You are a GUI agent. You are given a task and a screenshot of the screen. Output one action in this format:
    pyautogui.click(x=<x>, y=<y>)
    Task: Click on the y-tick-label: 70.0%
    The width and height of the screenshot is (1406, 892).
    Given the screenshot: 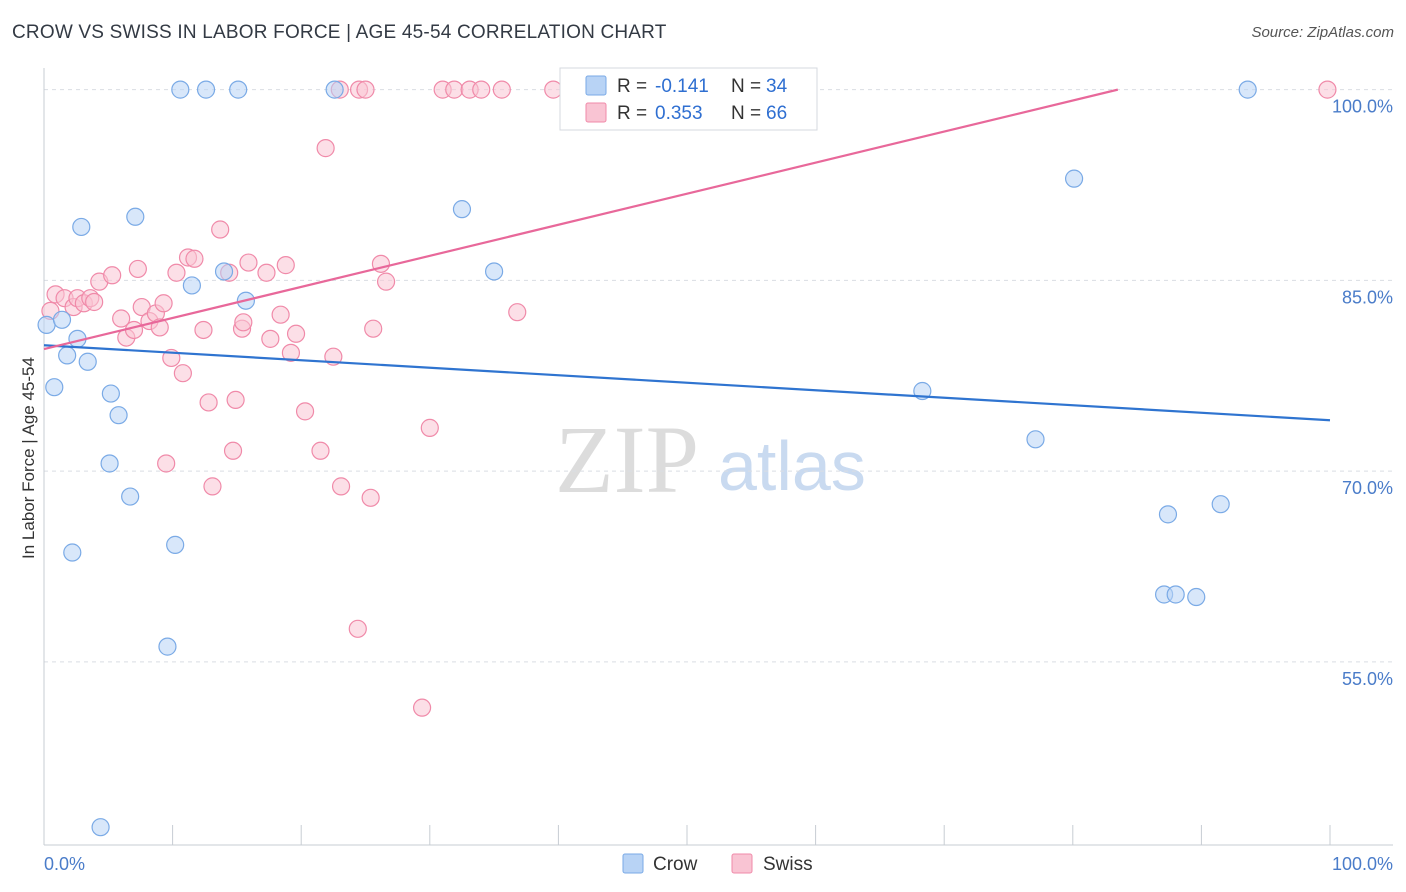 What is the action you would take?
    pyautogui.click(x=1367, y=488)
    